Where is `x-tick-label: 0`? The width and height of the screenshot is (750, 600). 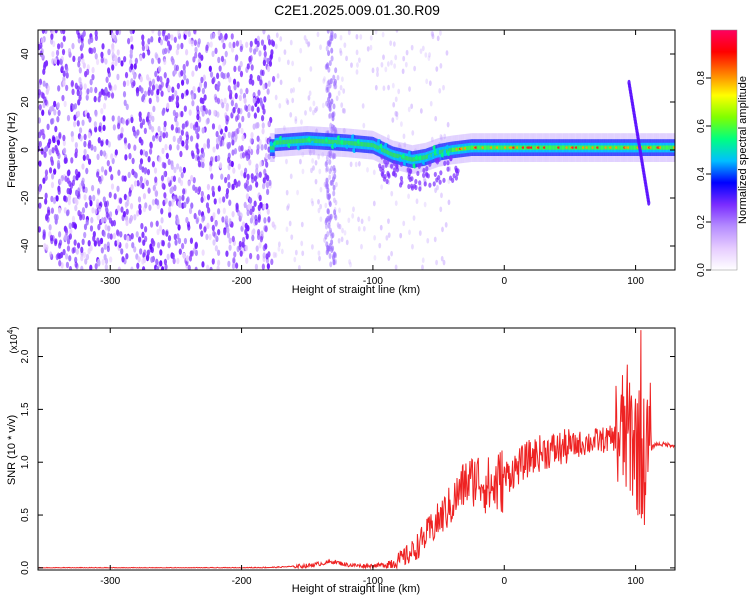 x-tick-label: 0 is located at coordinates (504, 281).